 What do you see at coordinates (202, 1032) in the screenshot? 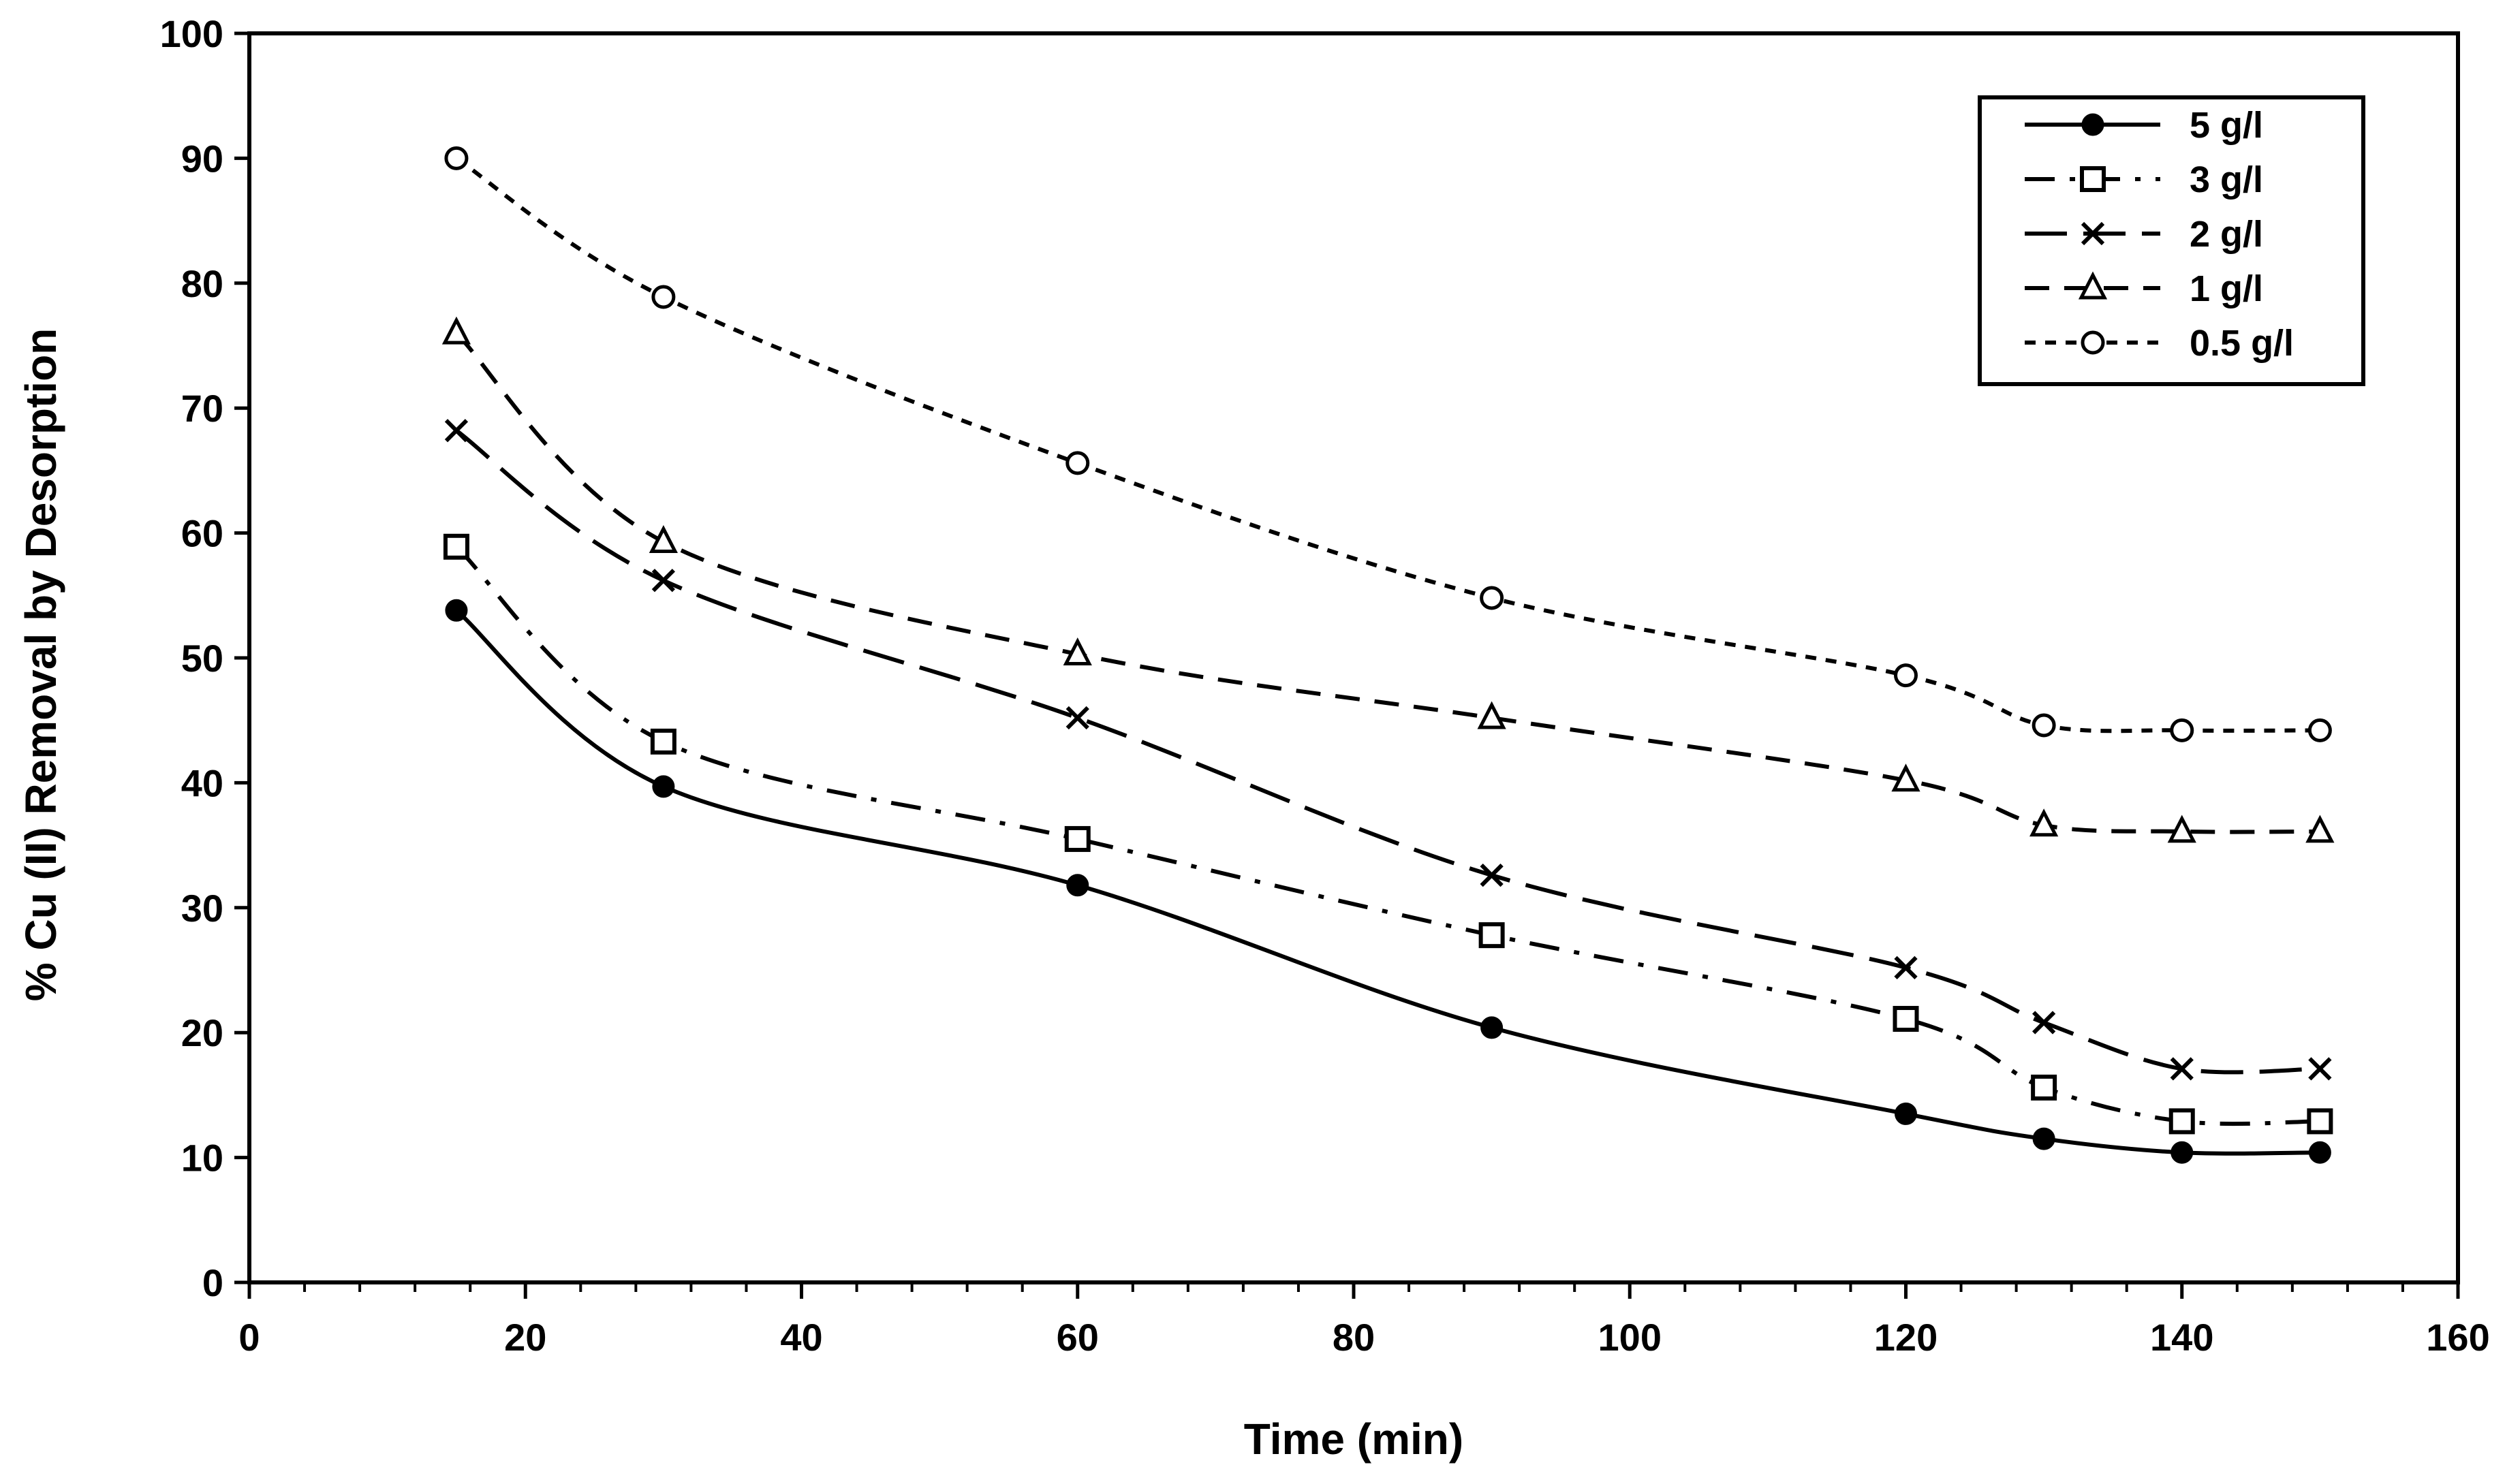
I see `y-tick-label-2: 20` at bounding box center [202, 1032].